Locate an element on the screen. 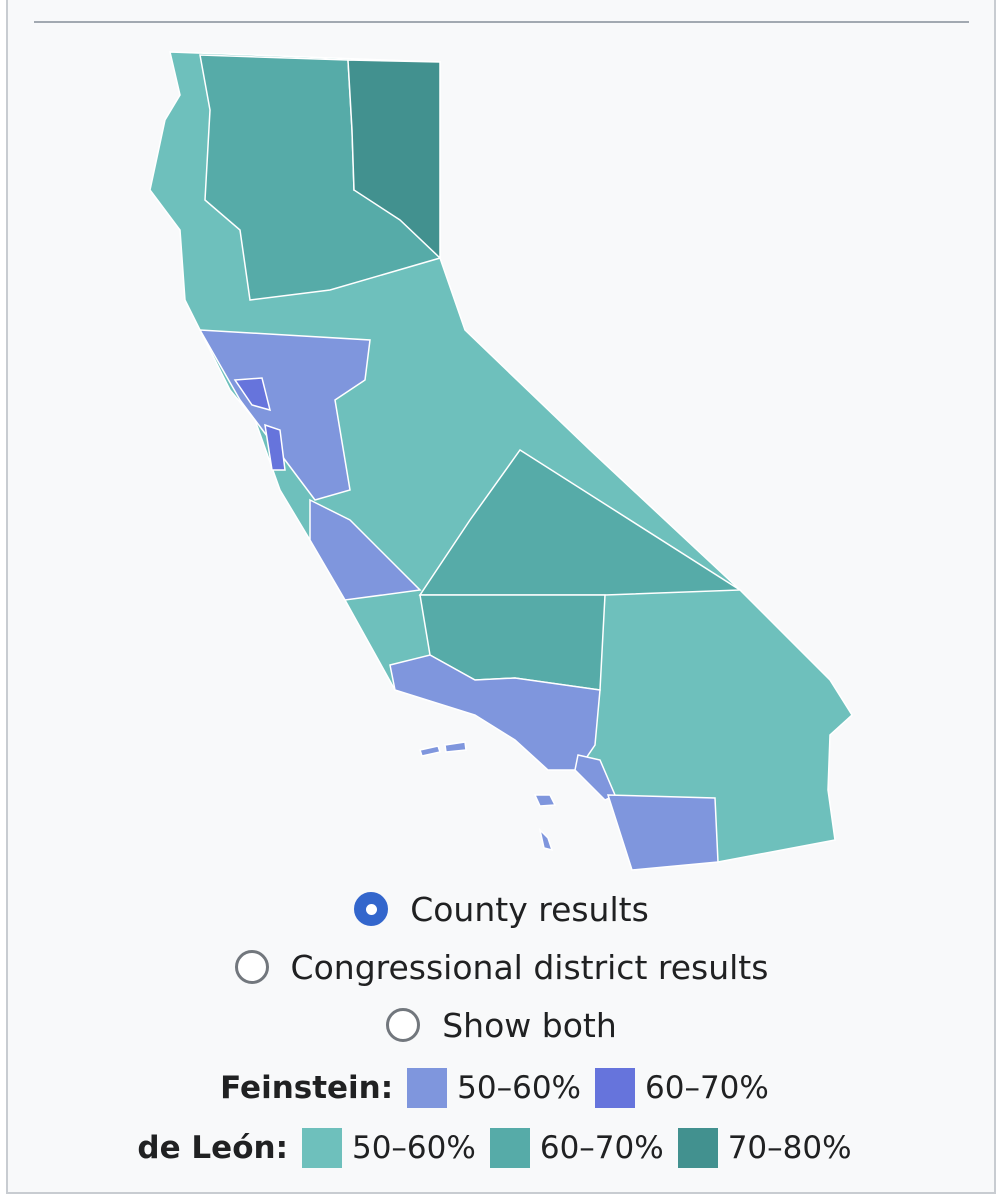 The width and height of the screenshot is (1003, 1200). legend-label: 70–80% is located at coordinates (789, 1148).